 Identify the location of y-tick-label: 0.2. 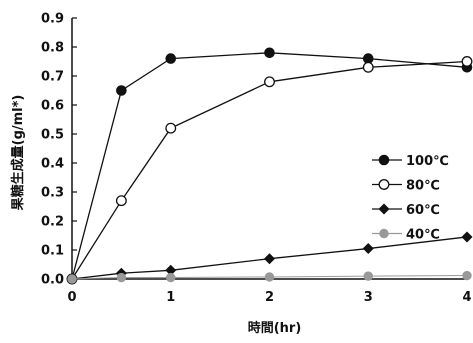
(52, 222).